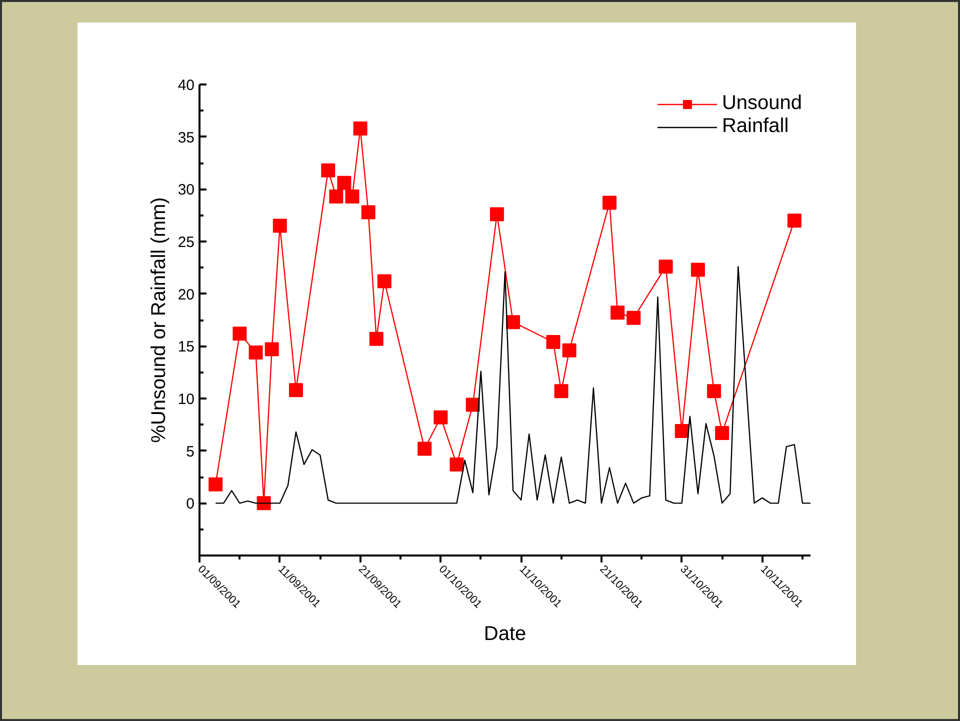  I want to click on y-tick-label: 25, so click(186, 242).